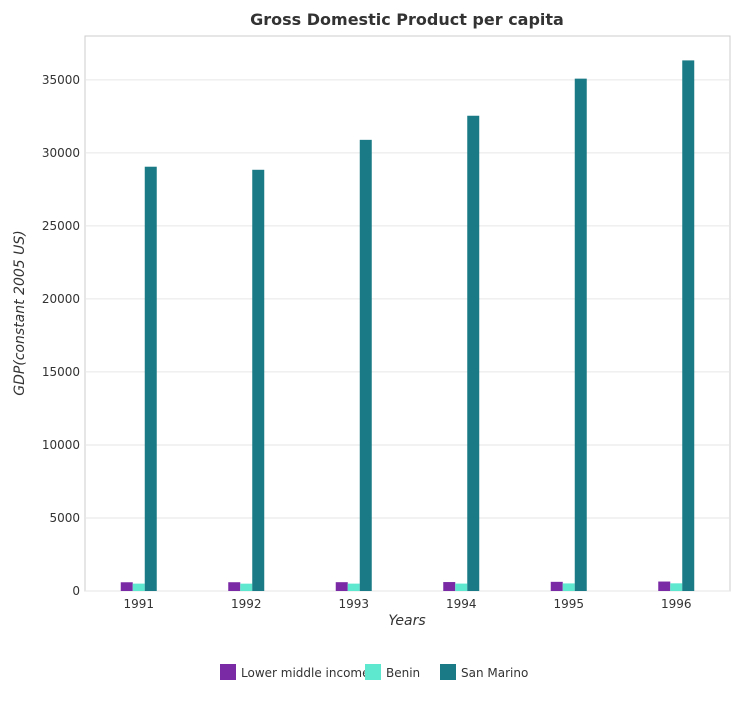 The width and height of the screenshot is (733, 704). I want to click on x-tick-label: 1991, so click(138, 604).